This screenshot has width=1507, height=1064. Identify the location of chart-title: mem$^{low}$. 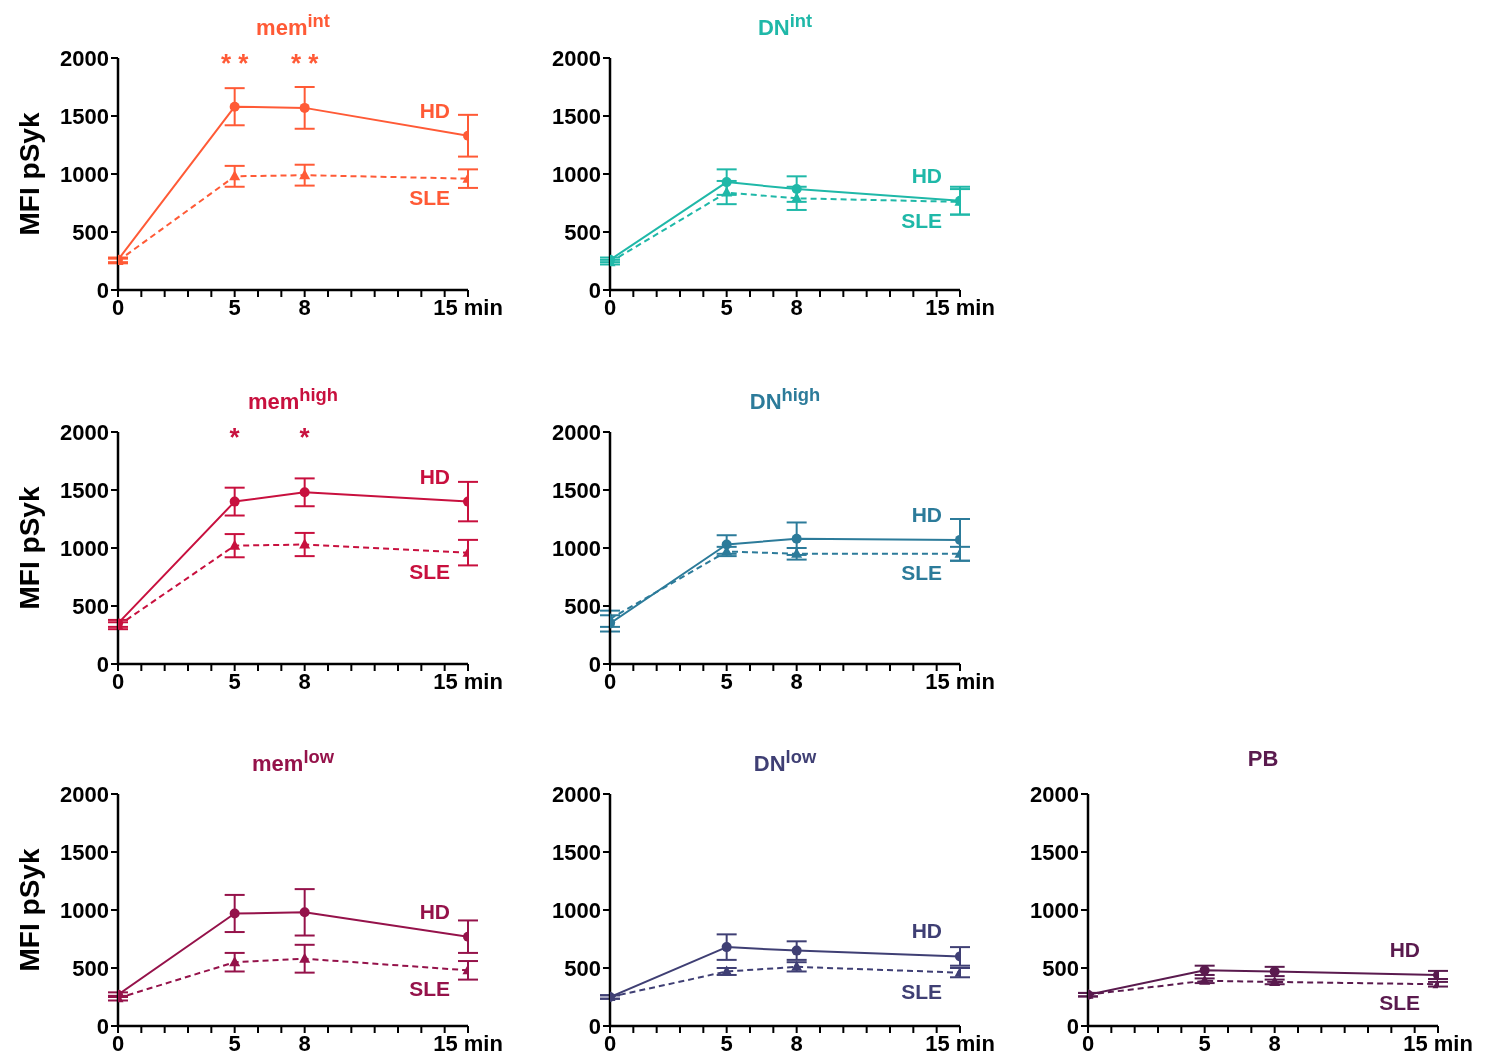
(293, 762).